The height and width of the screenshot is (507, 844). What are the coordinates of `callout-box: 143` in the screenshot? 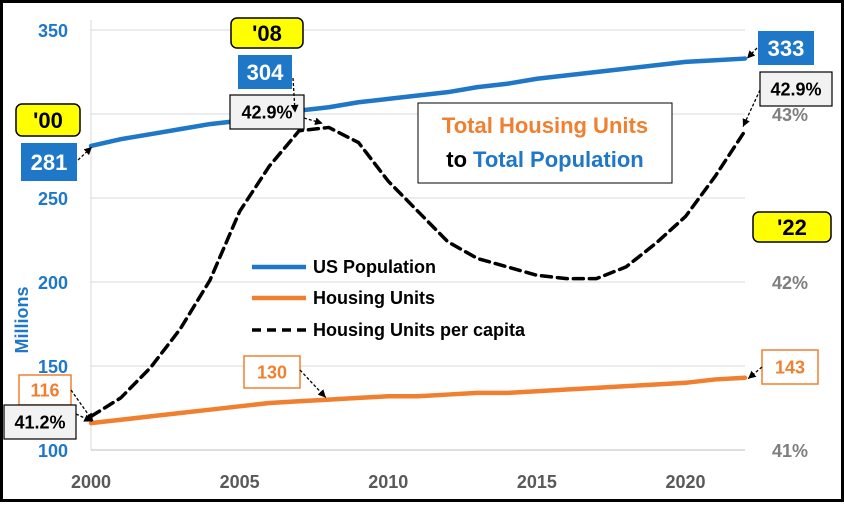 It's located at (790, 367).